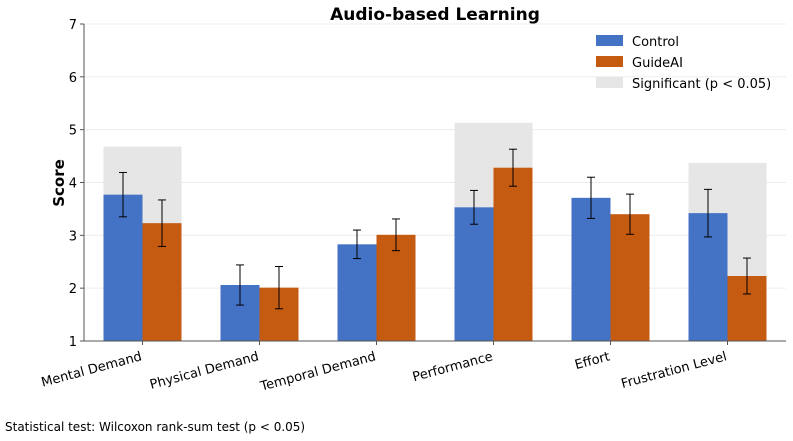 The image size is (793, 441). Describe the element at coordinates (318, 371) in the screenshot. I see `x-tick-label: Temporal Demand` at that location.